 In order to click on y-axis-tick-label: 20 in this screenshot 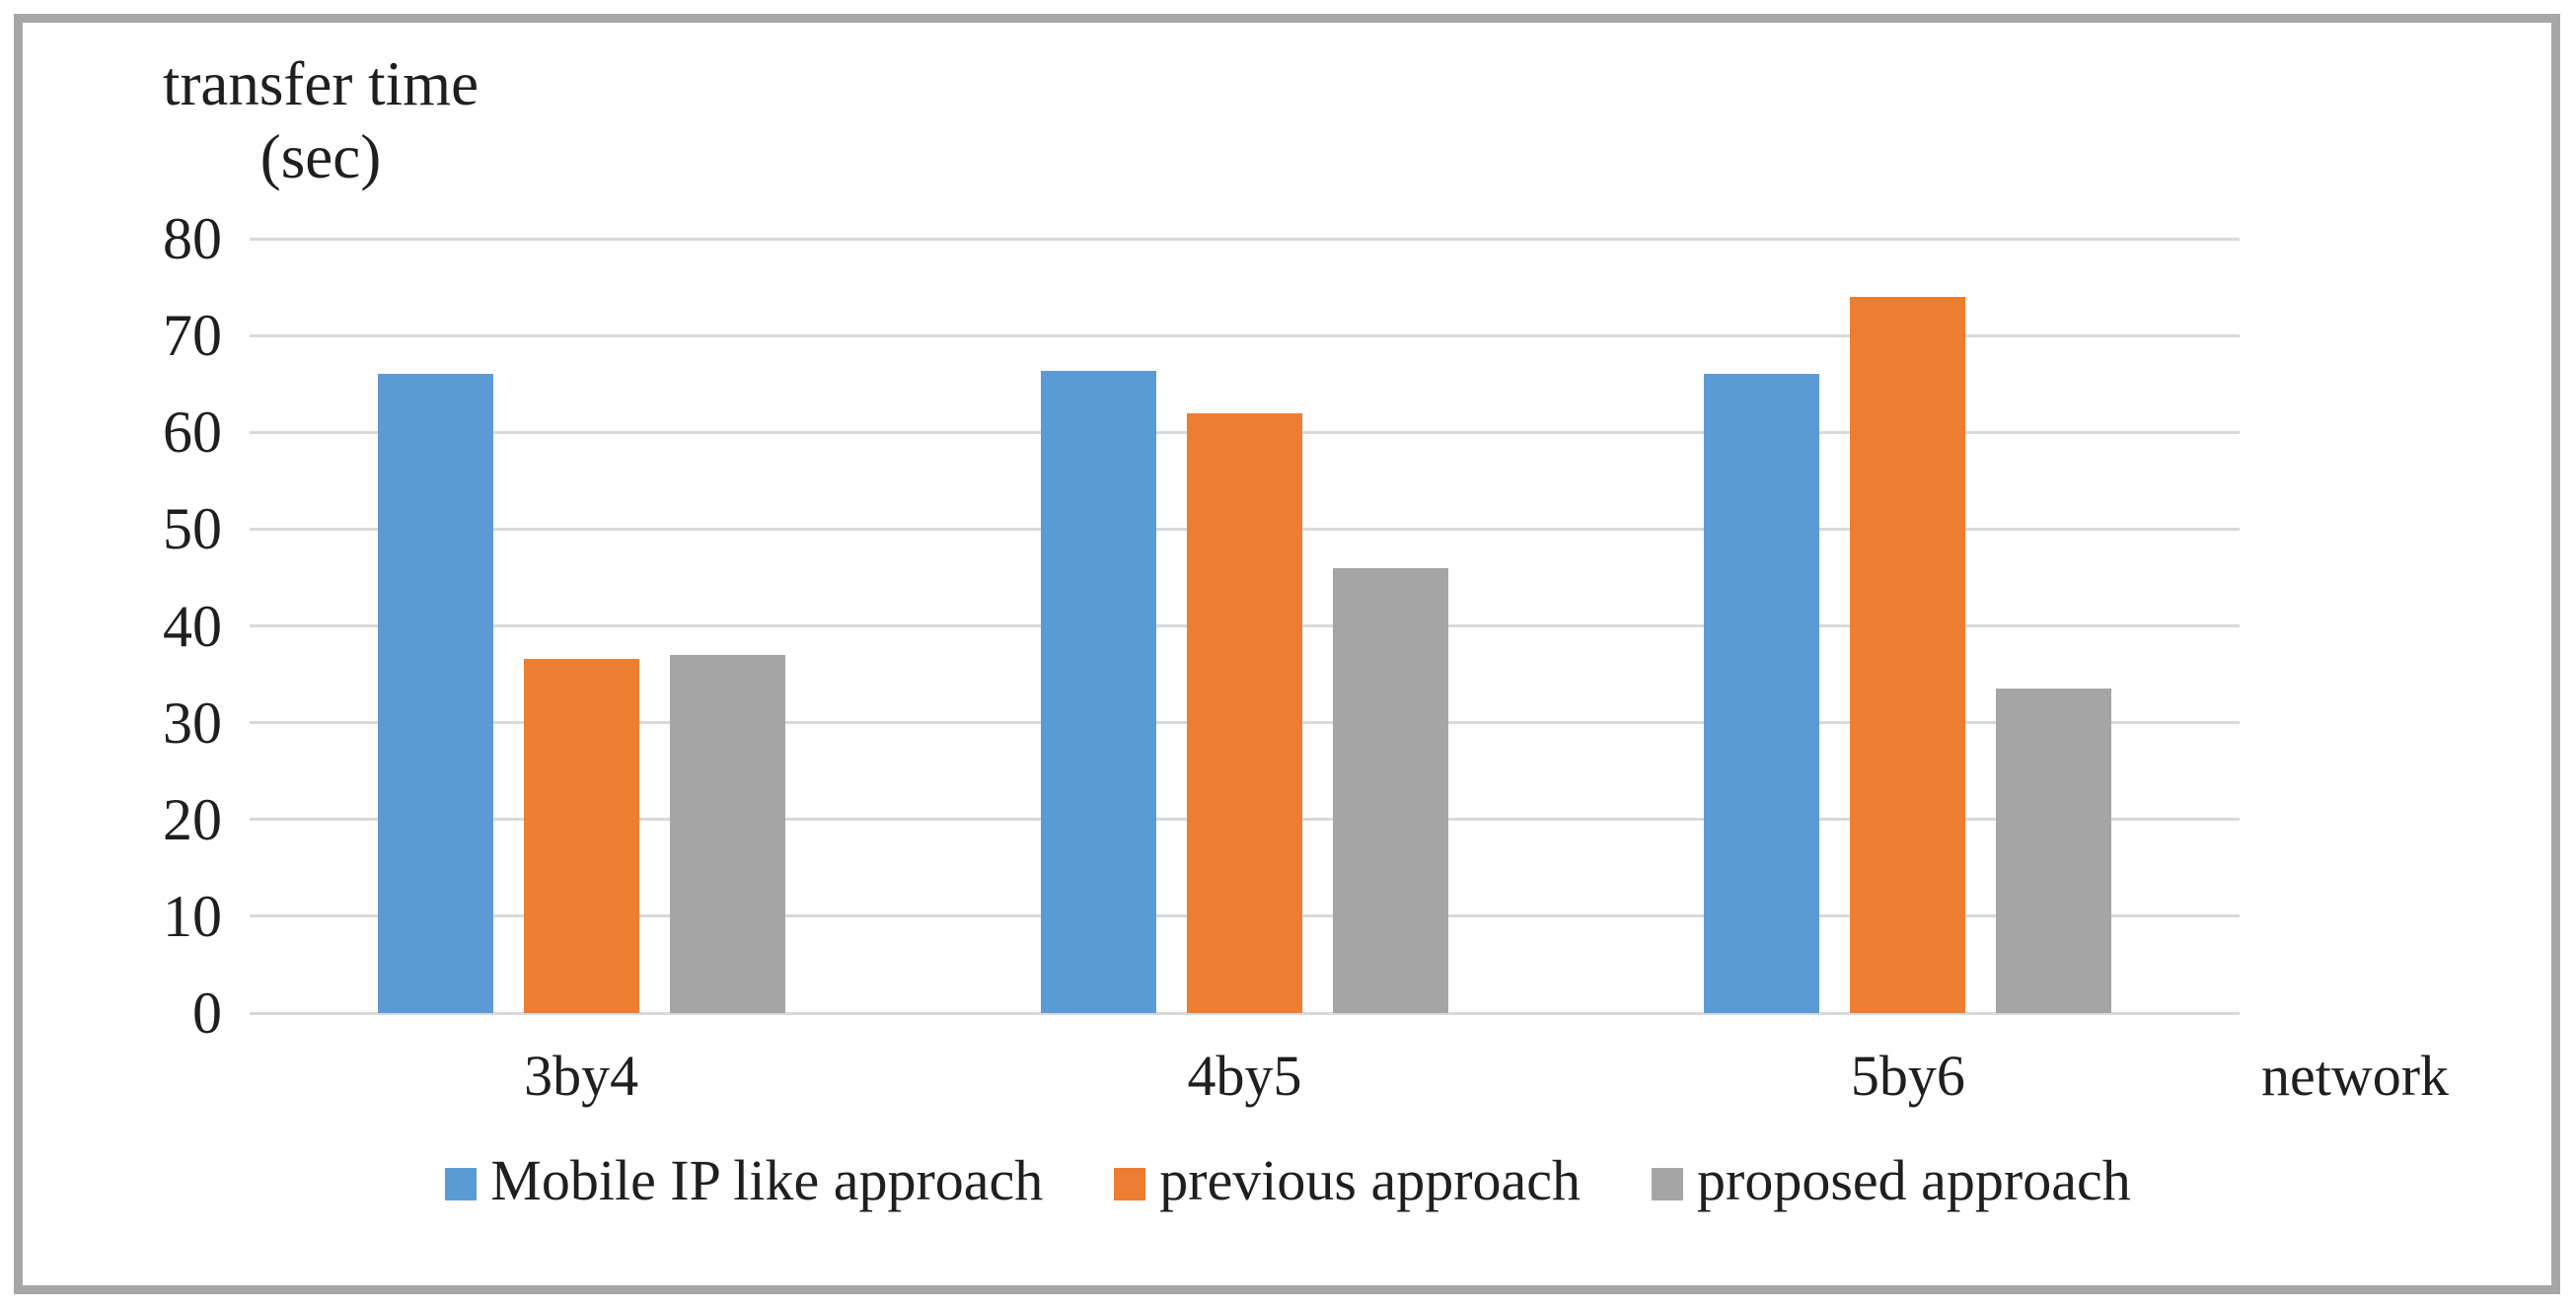, I will do `click(192, 819)`.